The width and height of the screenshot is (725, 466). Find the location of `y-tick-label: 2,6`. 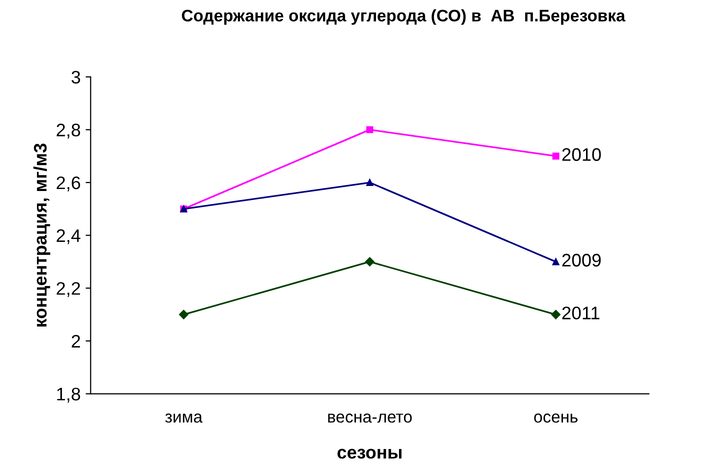

y-tick-label: 2,6 is located at coordinates (68, 184).